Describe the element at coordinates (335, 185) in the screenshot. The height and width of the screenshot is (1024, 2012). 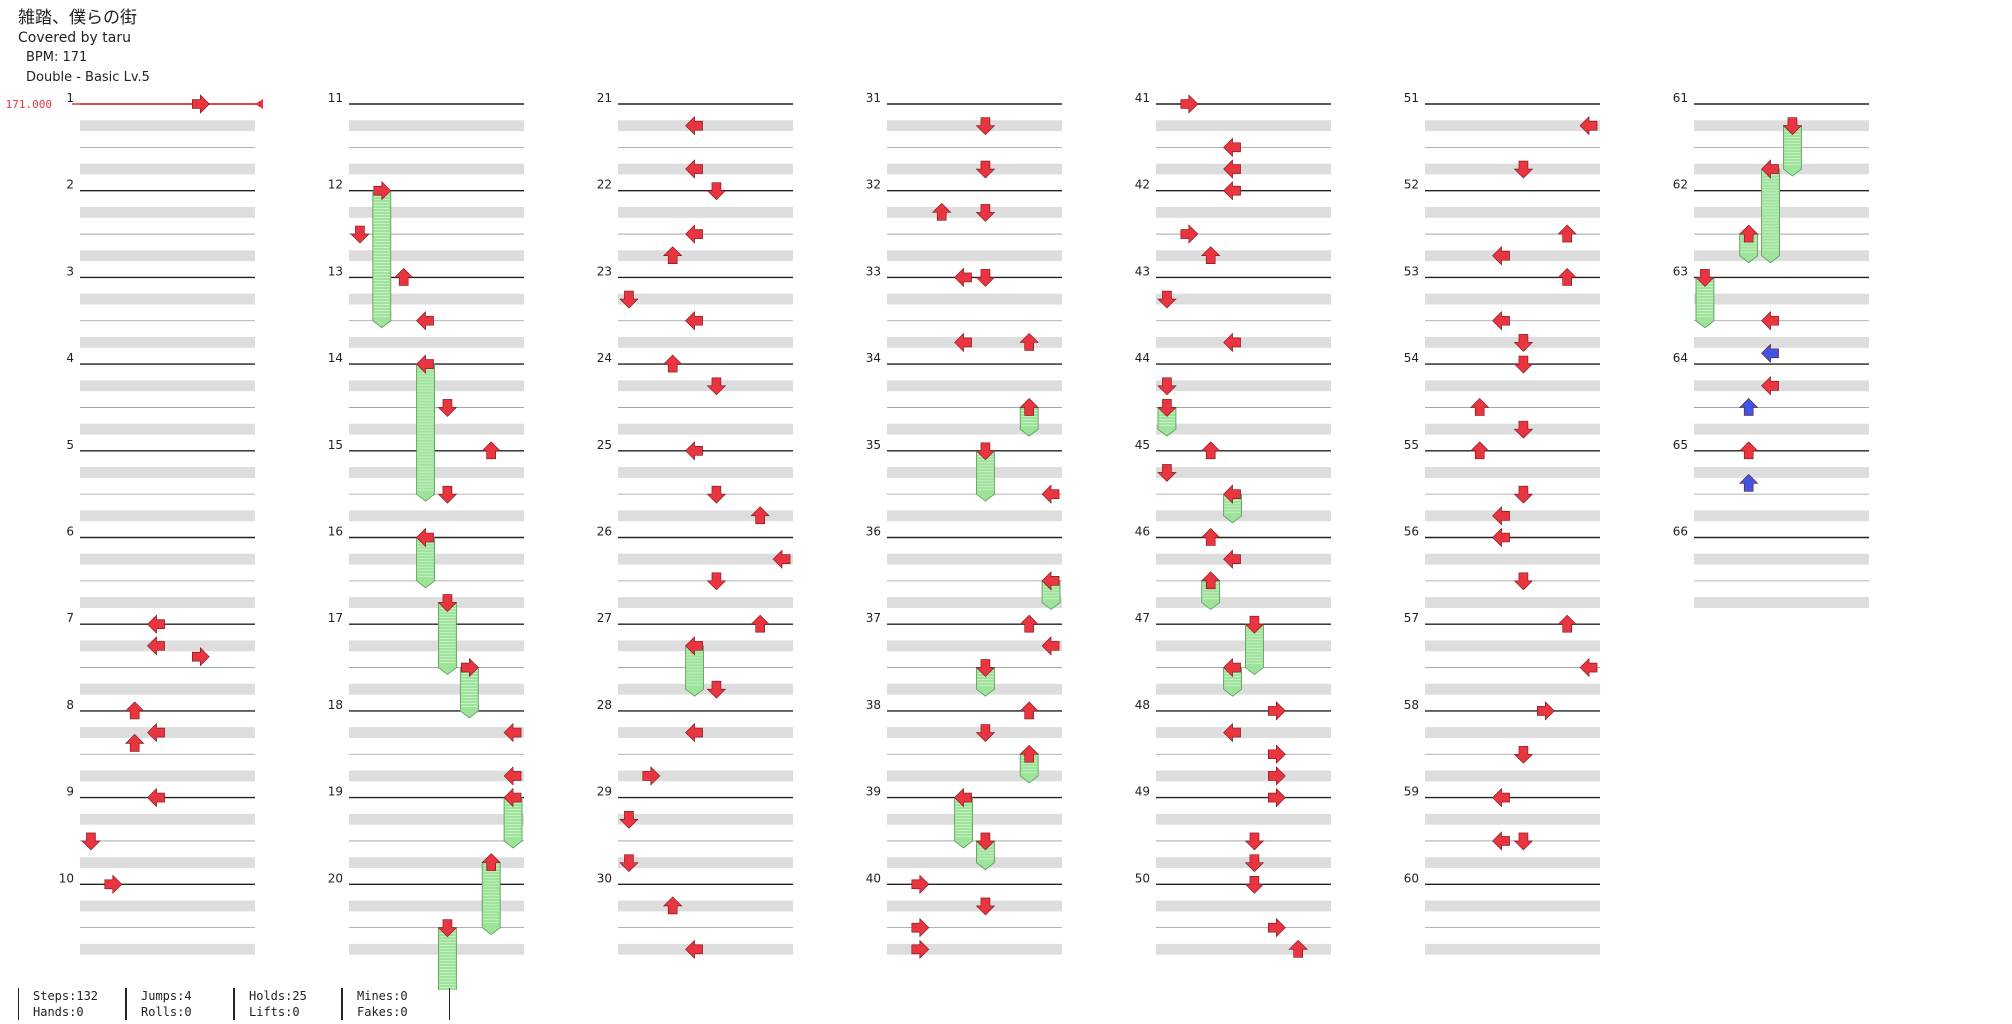
I see `measure-number: 12` at that location.